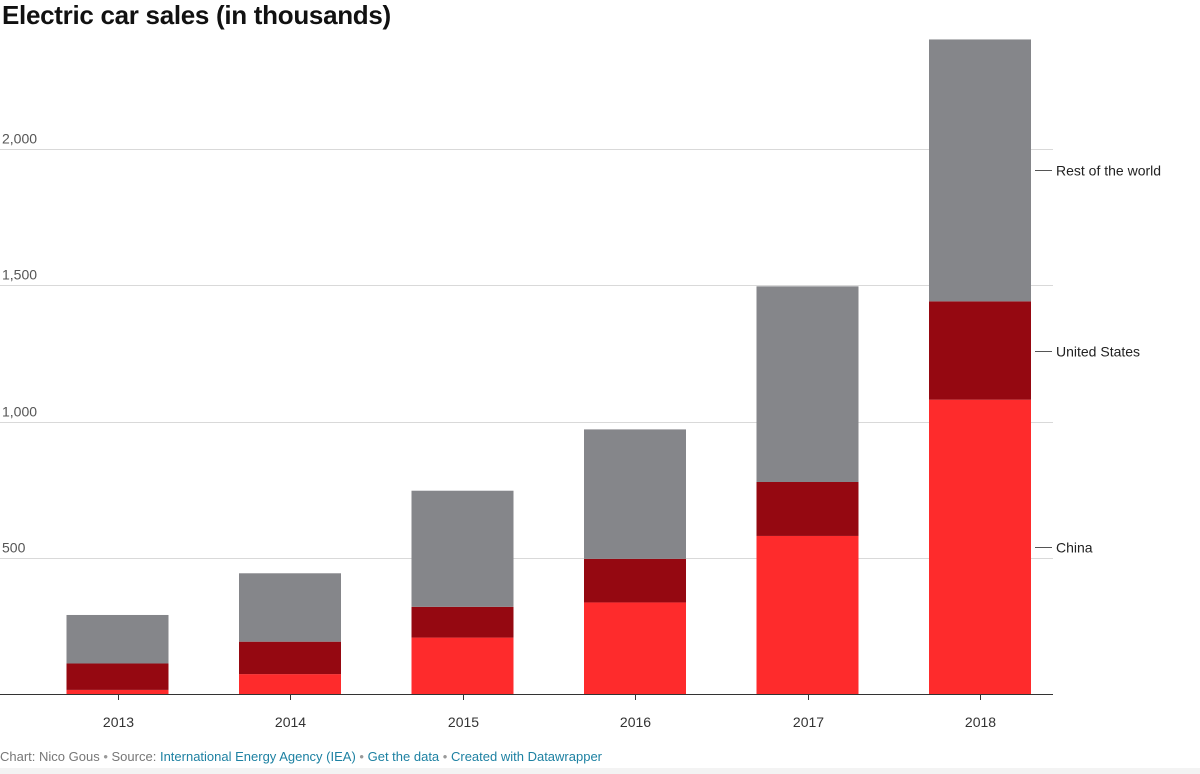 This screenshot has height=774, width=1200. Describe the element at coordinates (462, 548) in the screenshot. I see `bar-rest-of-the-world-2015` at that location.